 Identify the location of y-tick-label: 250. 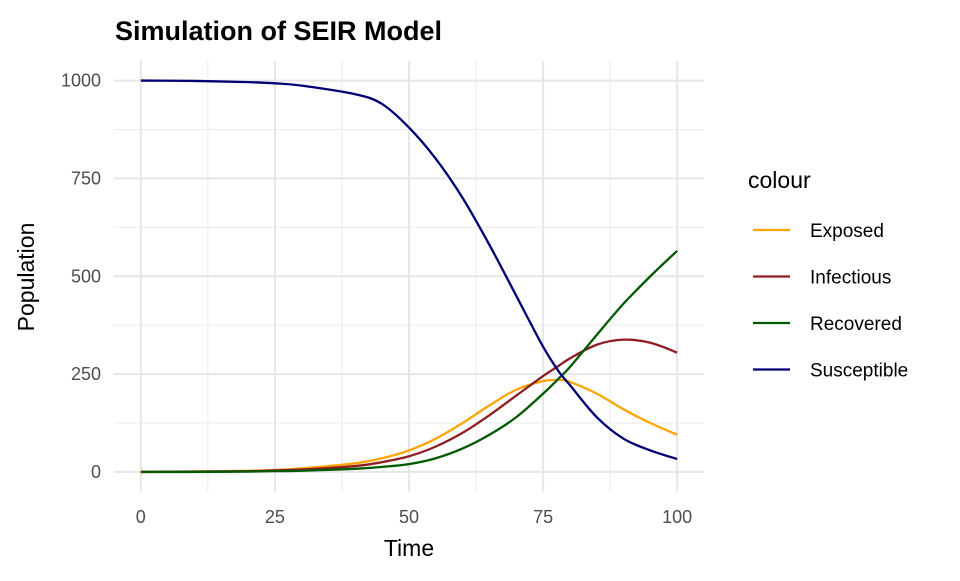
(86, 374).